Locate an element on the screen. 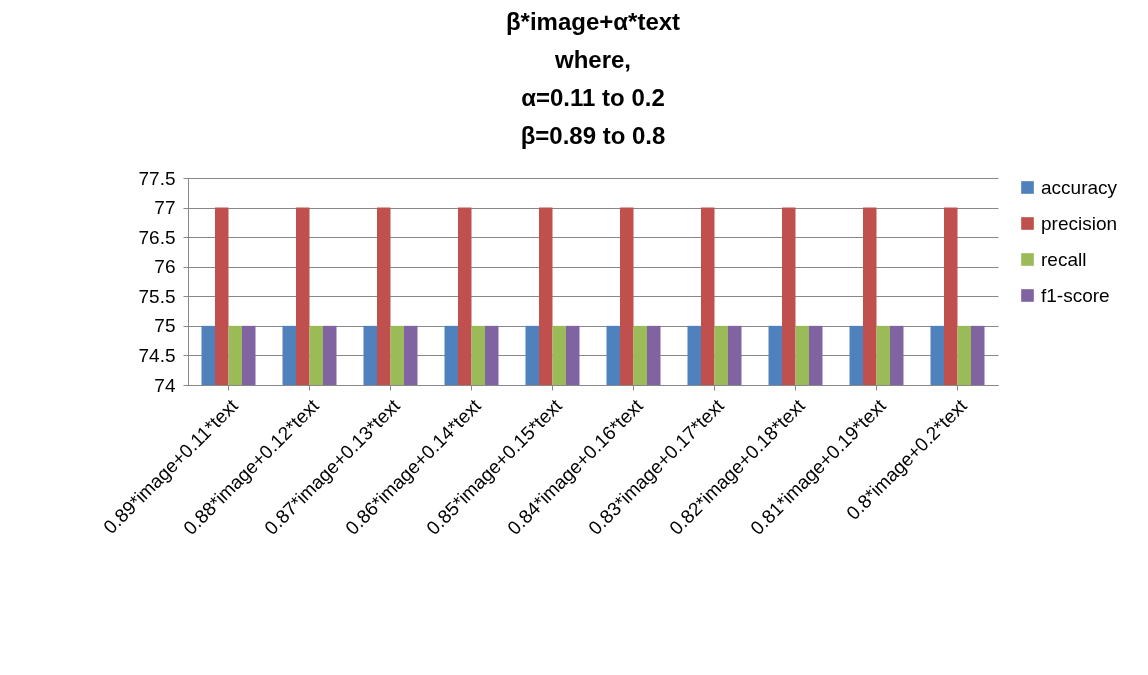  legend-label: accuracy is located at coordinates (1079, 187).